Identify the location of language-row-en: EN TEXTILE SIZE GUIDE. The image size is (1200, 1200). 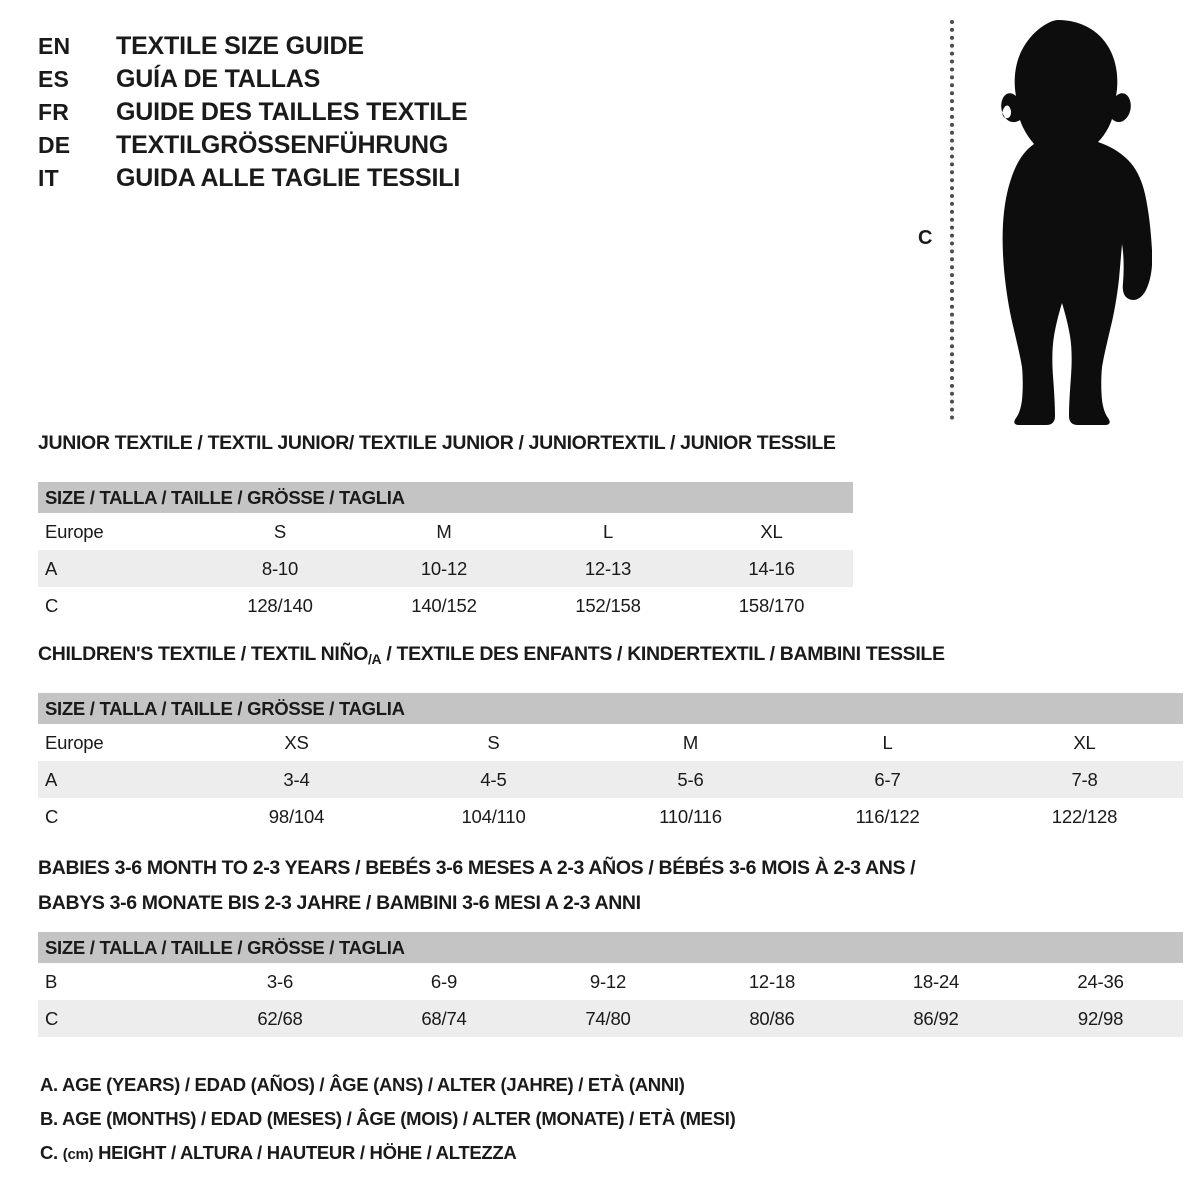
(318, 48).